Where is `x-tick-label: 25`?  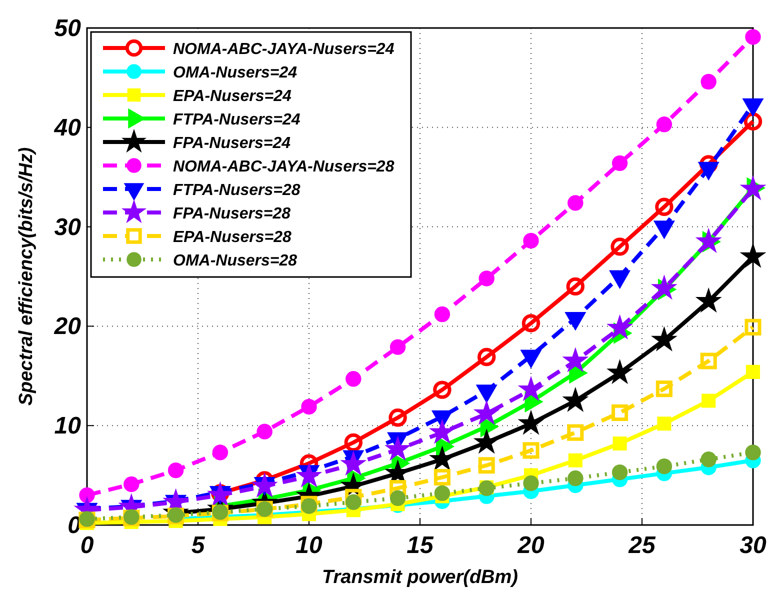 x-tick-label: 25 is located at coordinates (642, 545).